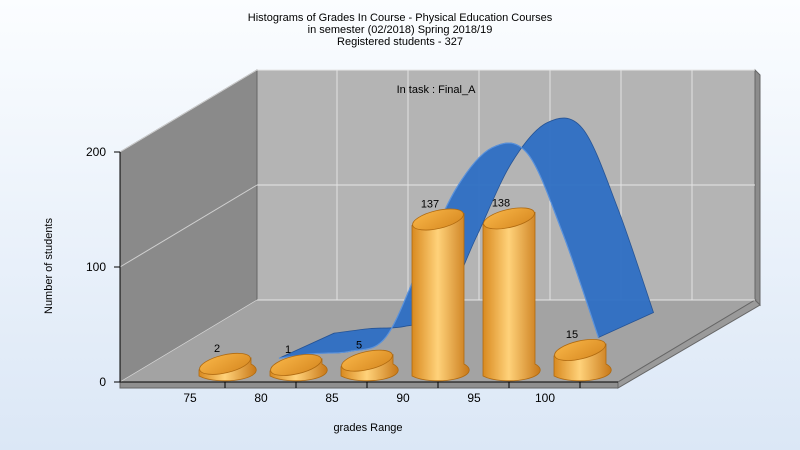  I want to click on x-tick-label: 80, so click(261, 398).